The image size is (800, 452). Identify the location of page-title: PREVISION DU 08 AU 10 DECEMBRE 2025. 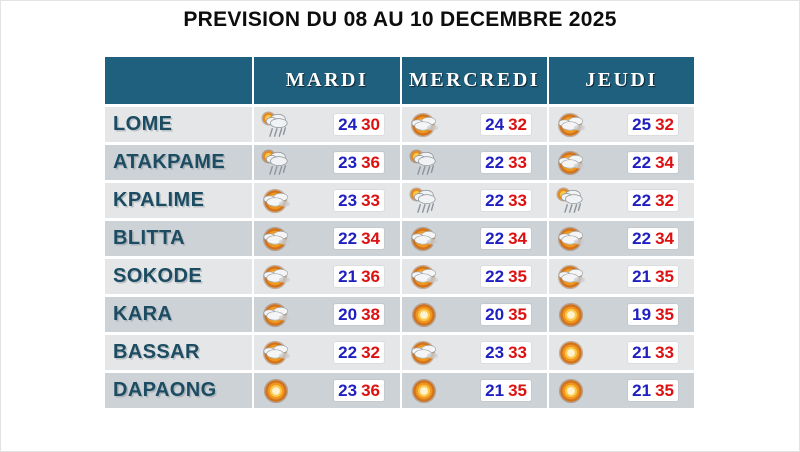
(400, 19).